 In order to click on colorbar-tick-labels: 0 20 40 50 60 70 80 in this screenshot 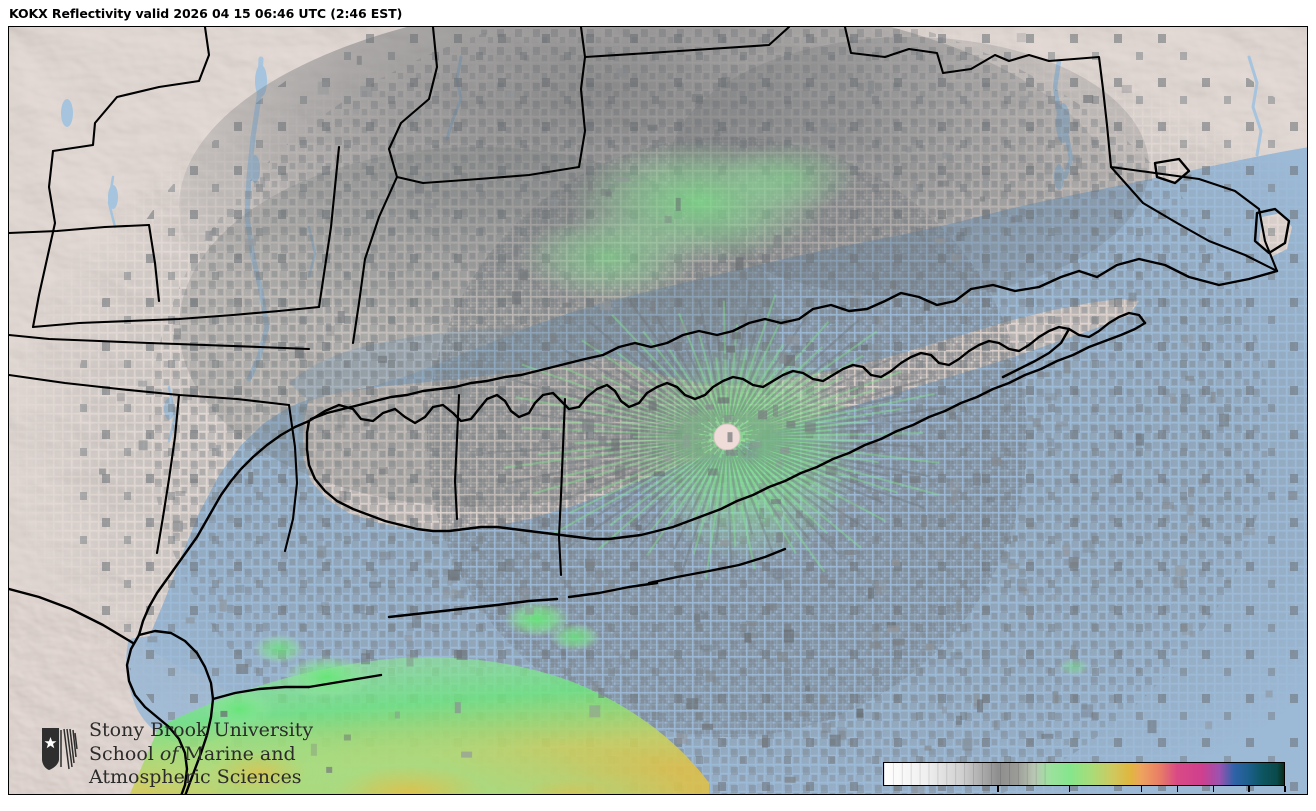, I will do `click(1089, 792)`.